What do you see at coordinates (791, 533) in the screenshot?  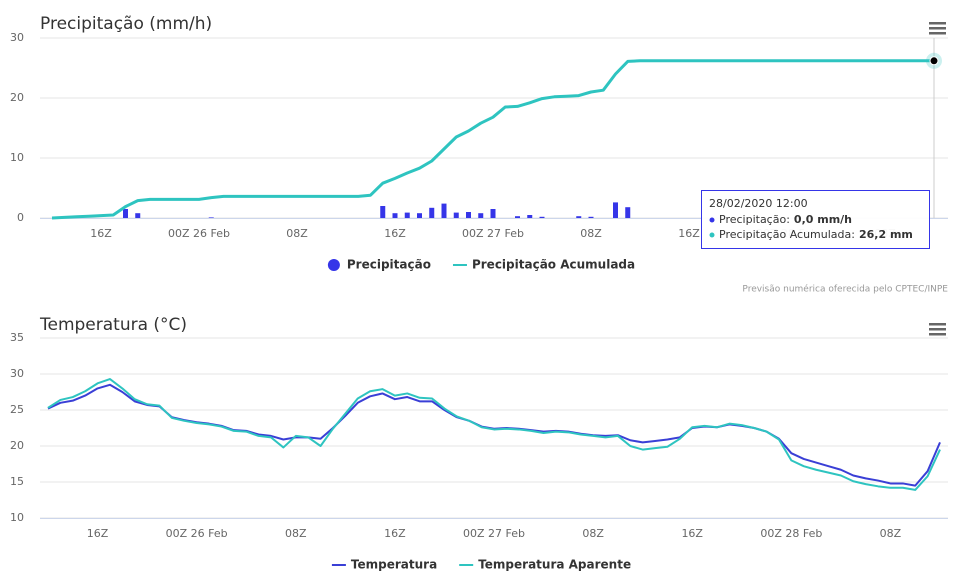 I see `x-tick-label: 00Z 28 Feb` at bounding box center [791, 533].